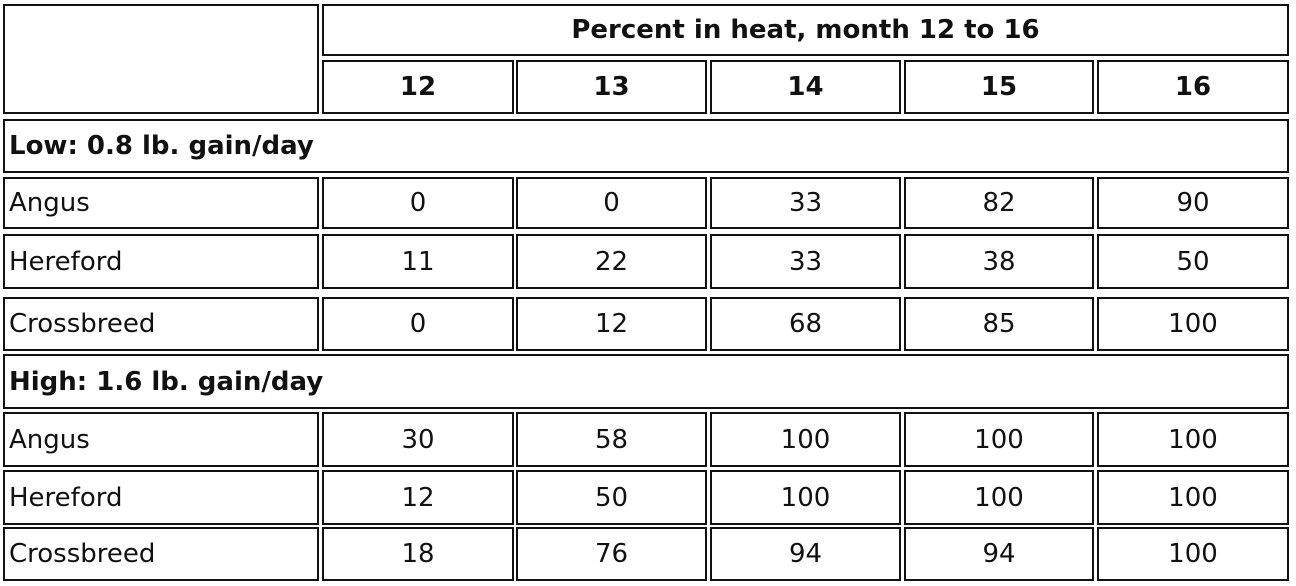  Describe the element at coordinates (418, 554) in the screenshot. I see `value-cell: 18` at that location.